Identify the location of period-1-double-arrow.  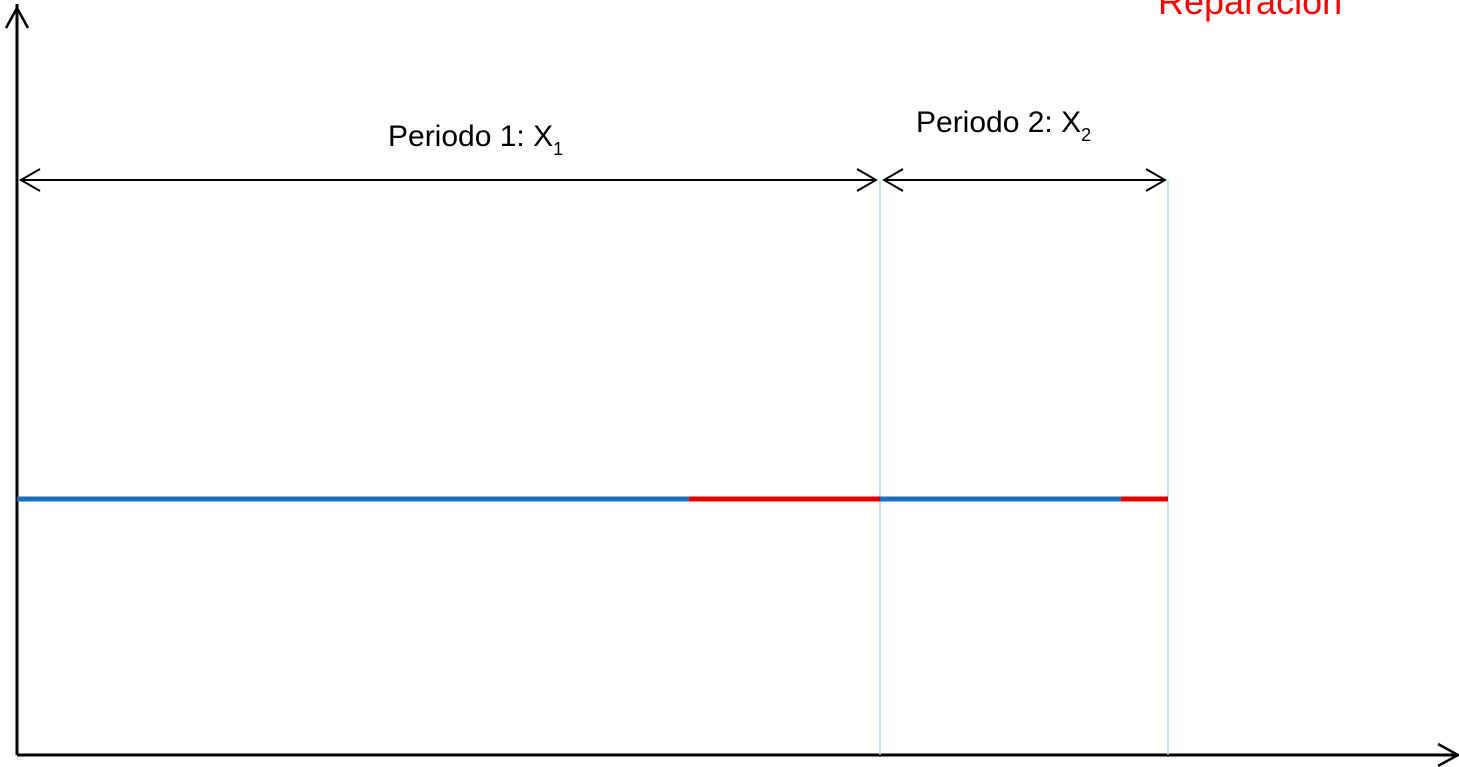
(448, 180).